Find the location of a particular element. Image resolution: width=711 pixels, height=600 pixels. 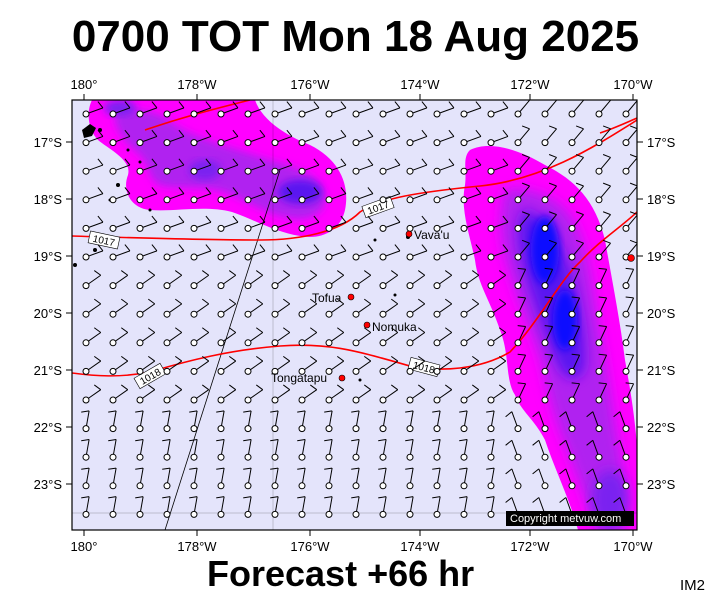

place-label-tofua: Tofua is located at coordinates (327, 298).